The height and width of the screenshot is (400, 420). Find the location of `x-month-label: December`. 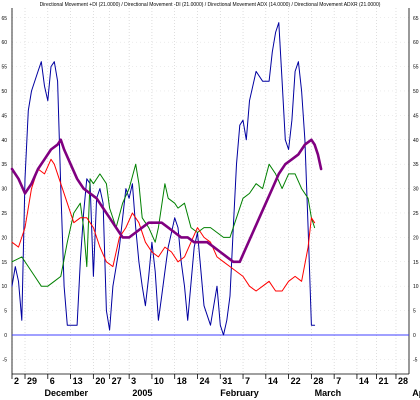

x-month-label: December is located at coordinates (67, 393).